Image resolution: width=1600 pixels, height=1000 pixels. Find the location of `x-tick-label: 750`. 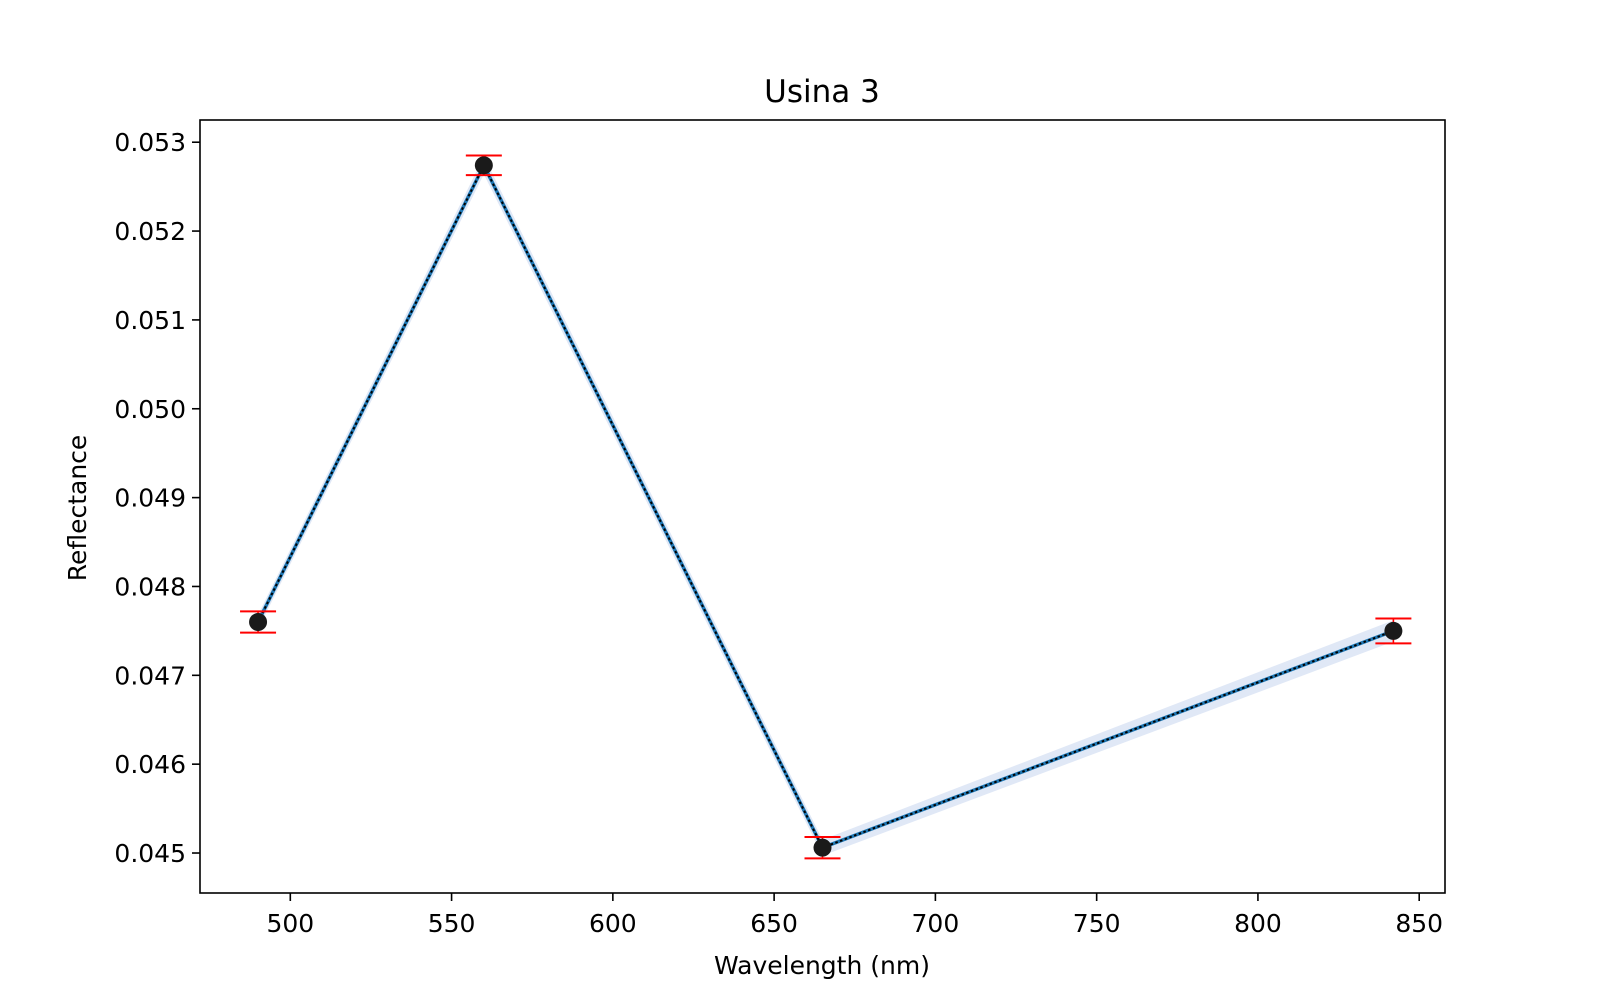

x-tick-label: 750 is located at coordinates (1097, 923).